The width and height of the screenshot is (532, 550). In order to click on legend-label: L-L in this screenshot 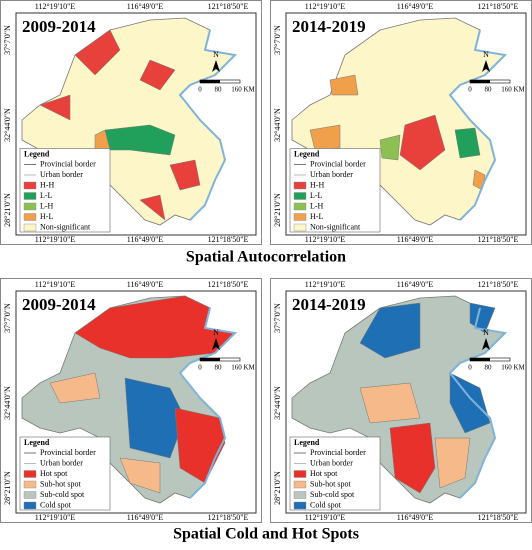, I will do `click(316, 195)`.